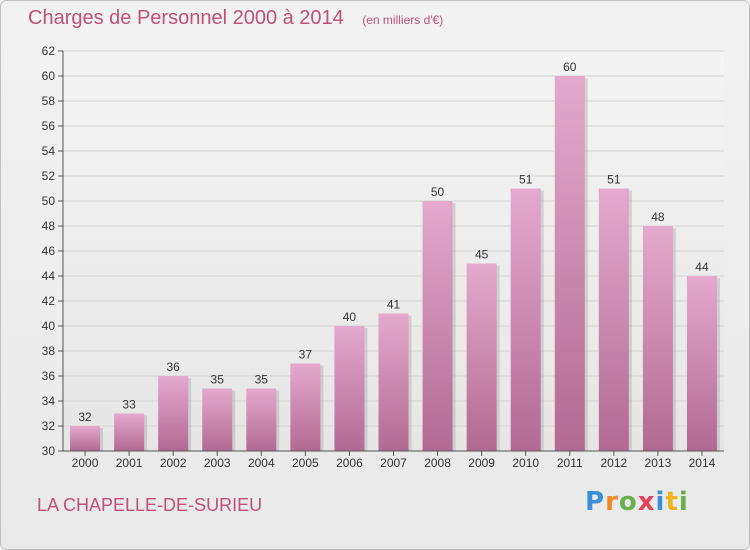 The image size is (750, 550). What do you see at coordinates (217, 419) in the screenshot?
I see `bar-2003` at bounding box center [217, 419].